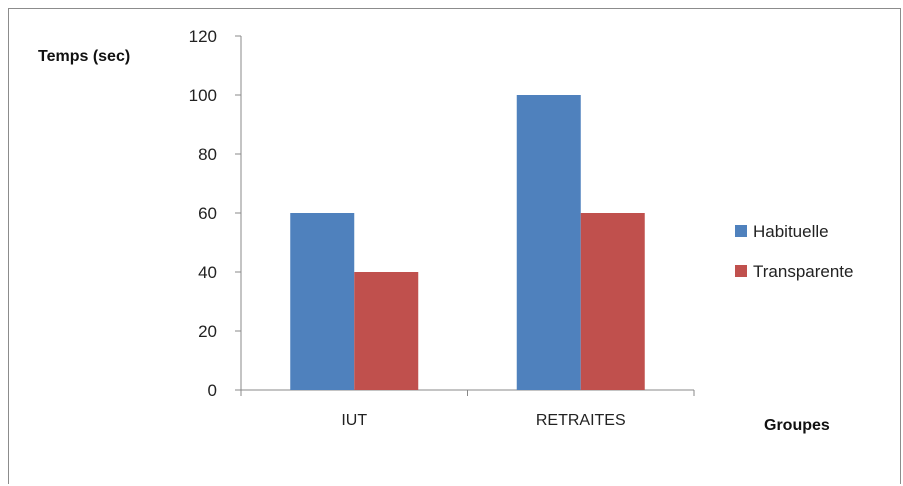  I want to click on bar-habituelle-iut, so click(322, 301).